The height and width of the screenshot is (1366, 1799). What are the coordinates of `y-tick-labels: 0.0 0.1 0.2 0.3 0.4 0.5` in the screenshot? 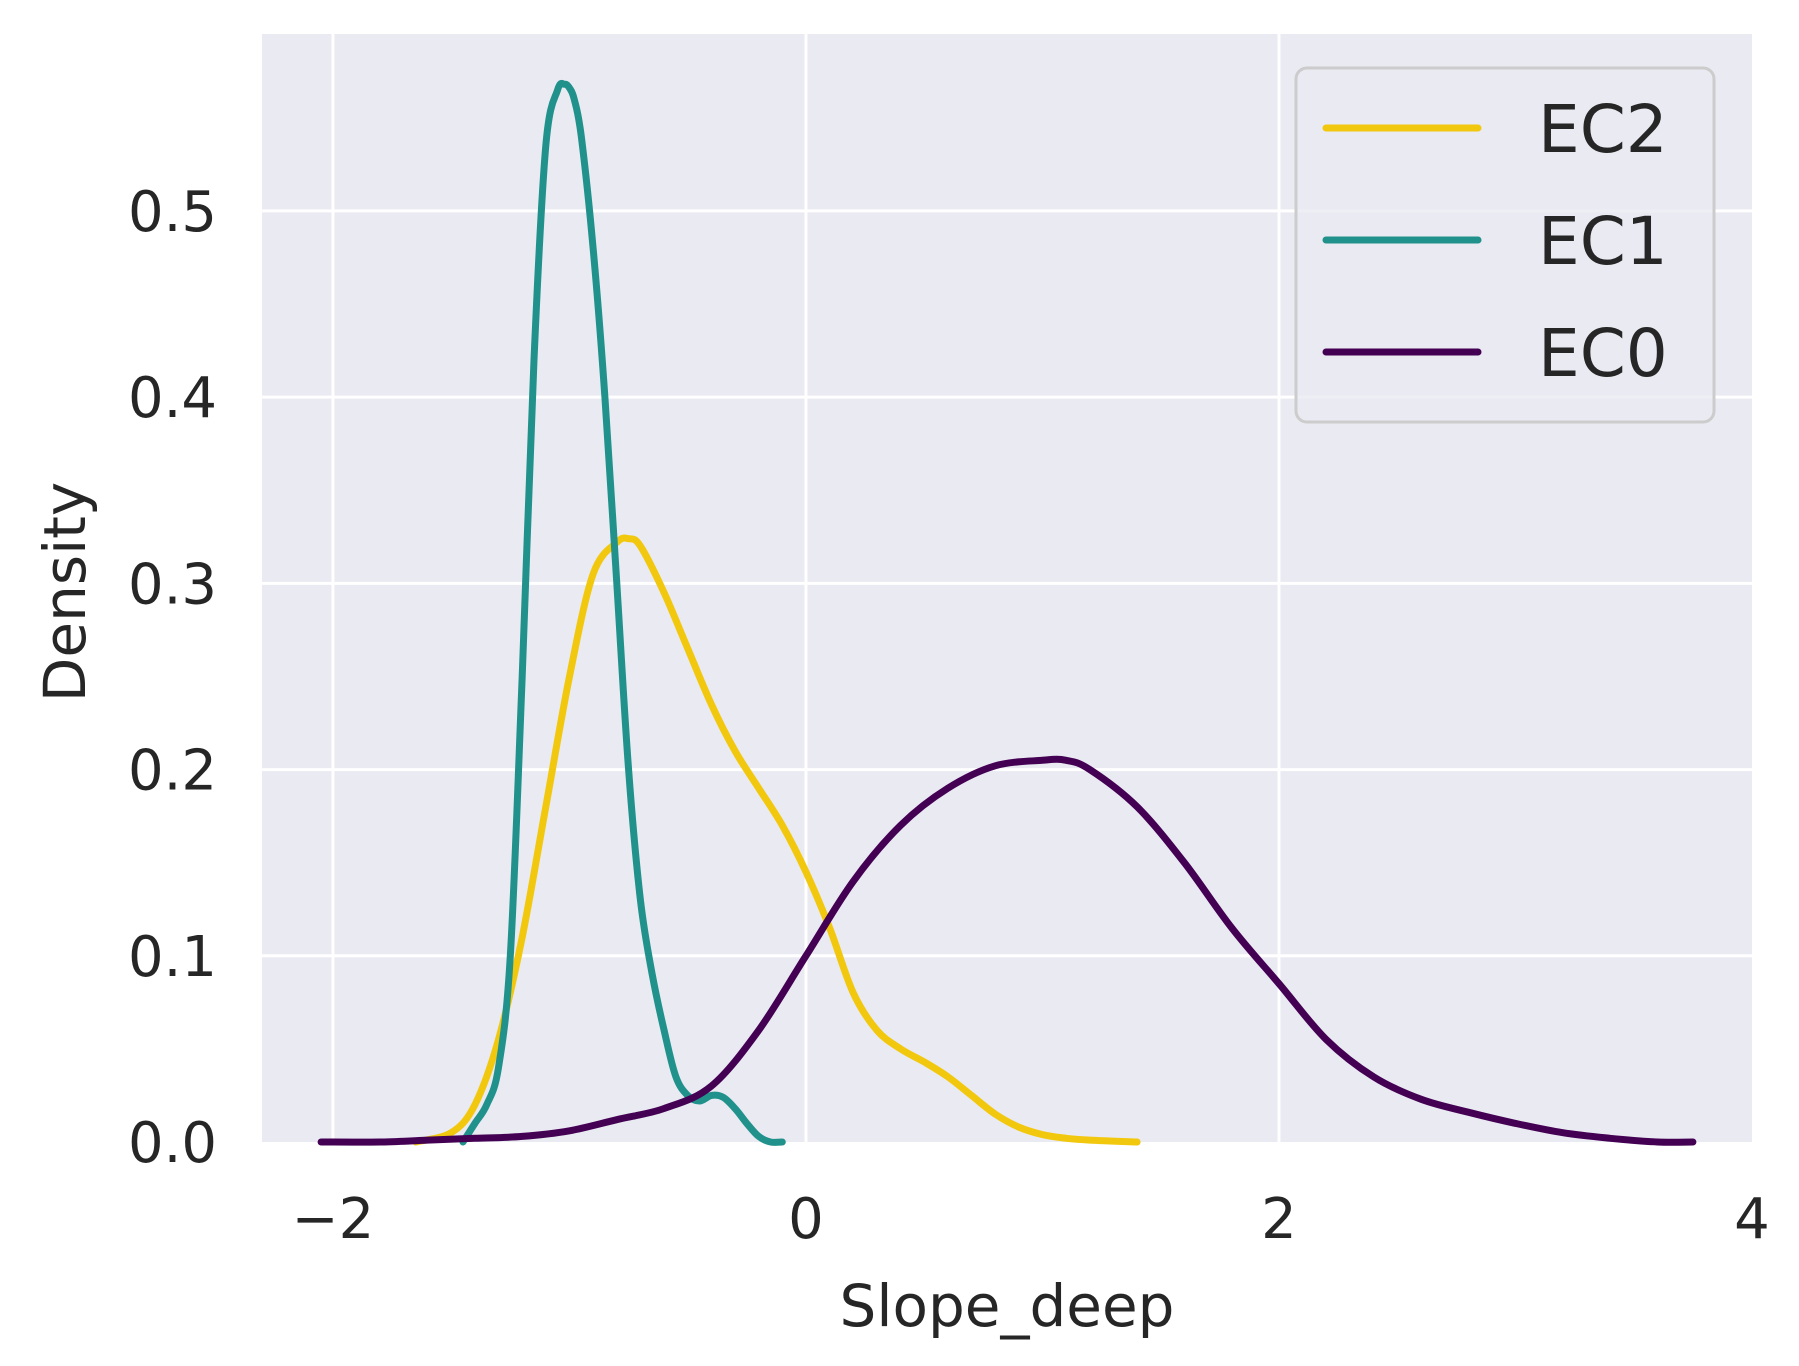 It's located at (172, 678).